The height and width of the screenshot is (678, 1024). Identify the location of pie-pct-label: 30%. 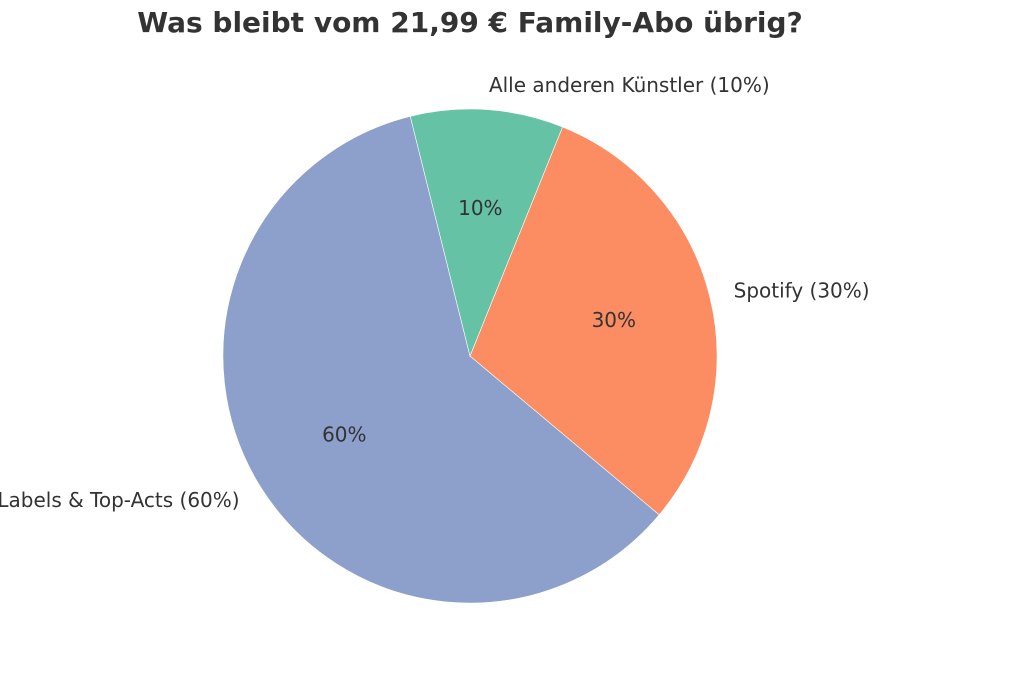
(614, 320).